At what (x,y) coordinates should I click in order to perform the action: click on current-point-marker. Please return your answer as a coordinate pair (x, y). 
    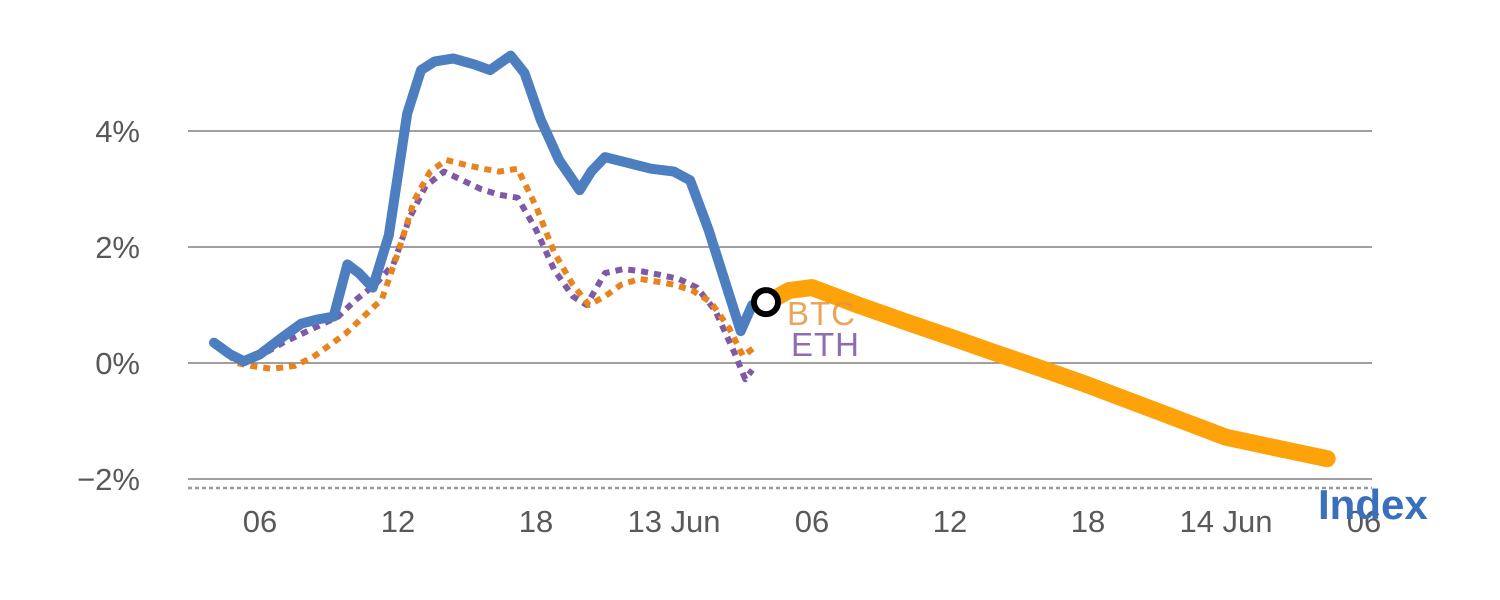
    Looking at the image, I should click on (766, 302).